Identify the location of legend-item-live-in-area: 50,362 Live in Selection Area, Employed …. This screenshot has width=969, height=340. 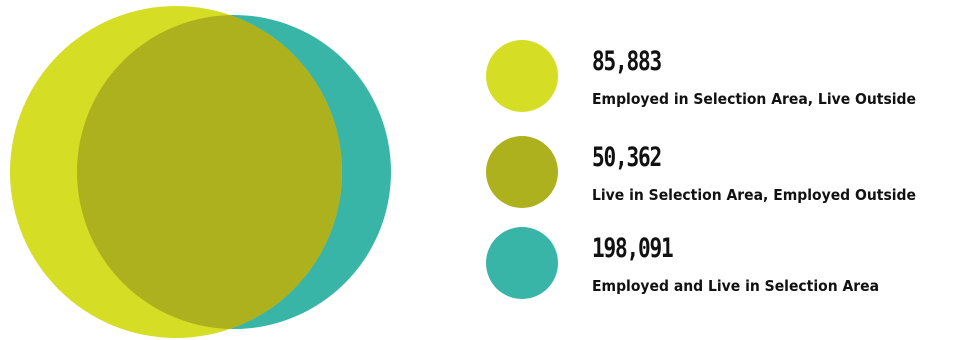
(727, 176).